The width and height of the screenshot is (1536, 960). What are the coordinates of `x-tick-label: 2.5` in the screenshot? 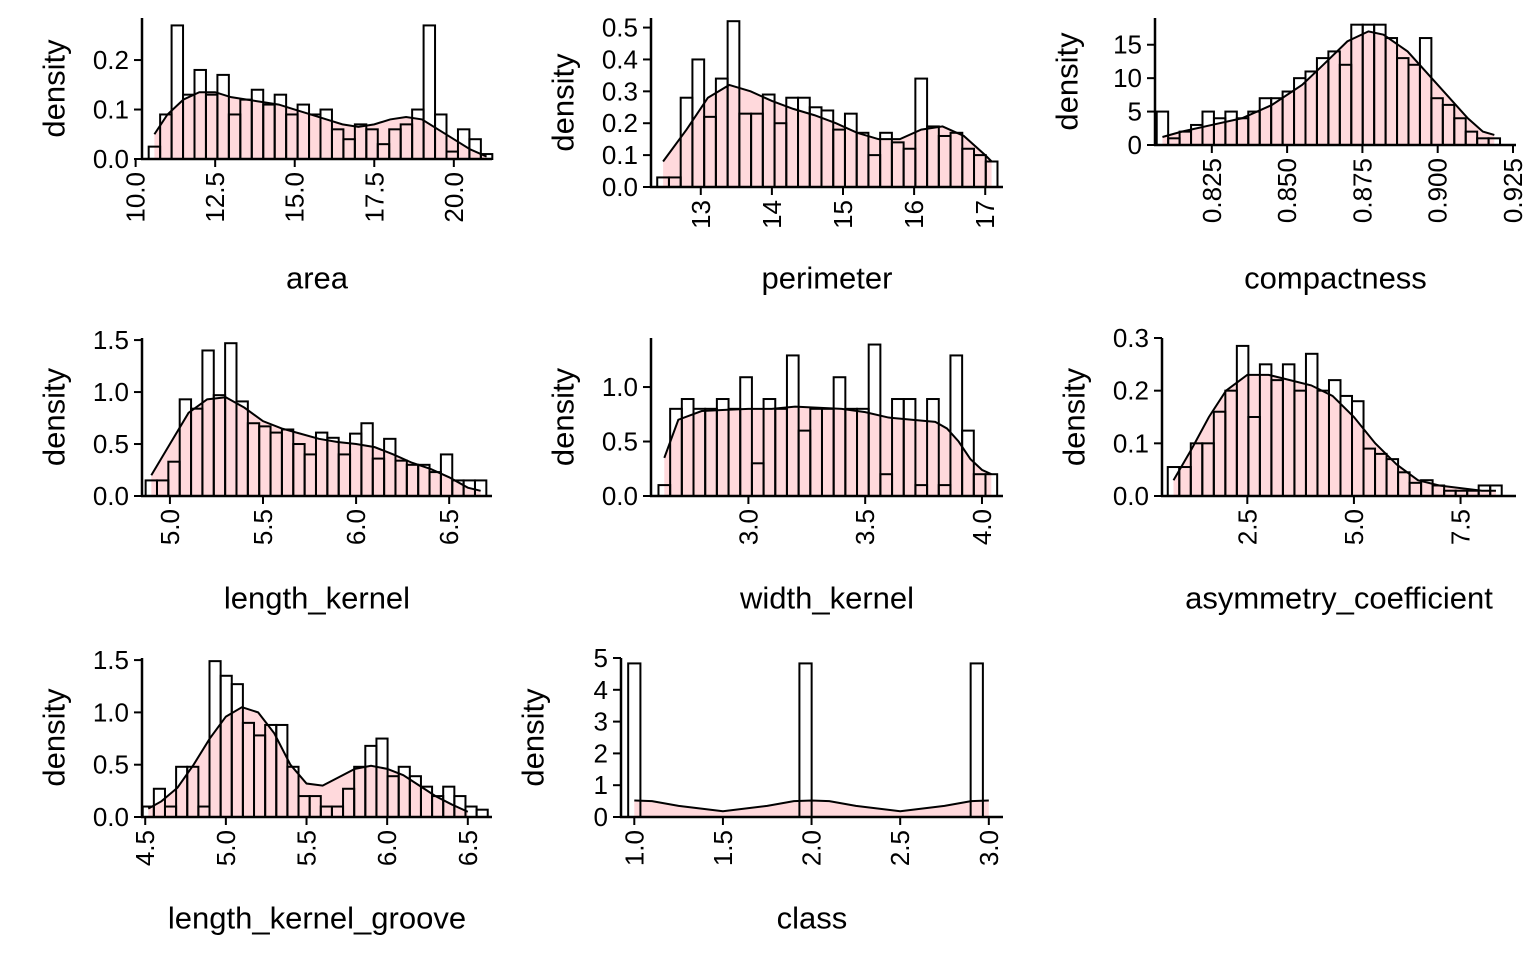 It's located at (900, 848).